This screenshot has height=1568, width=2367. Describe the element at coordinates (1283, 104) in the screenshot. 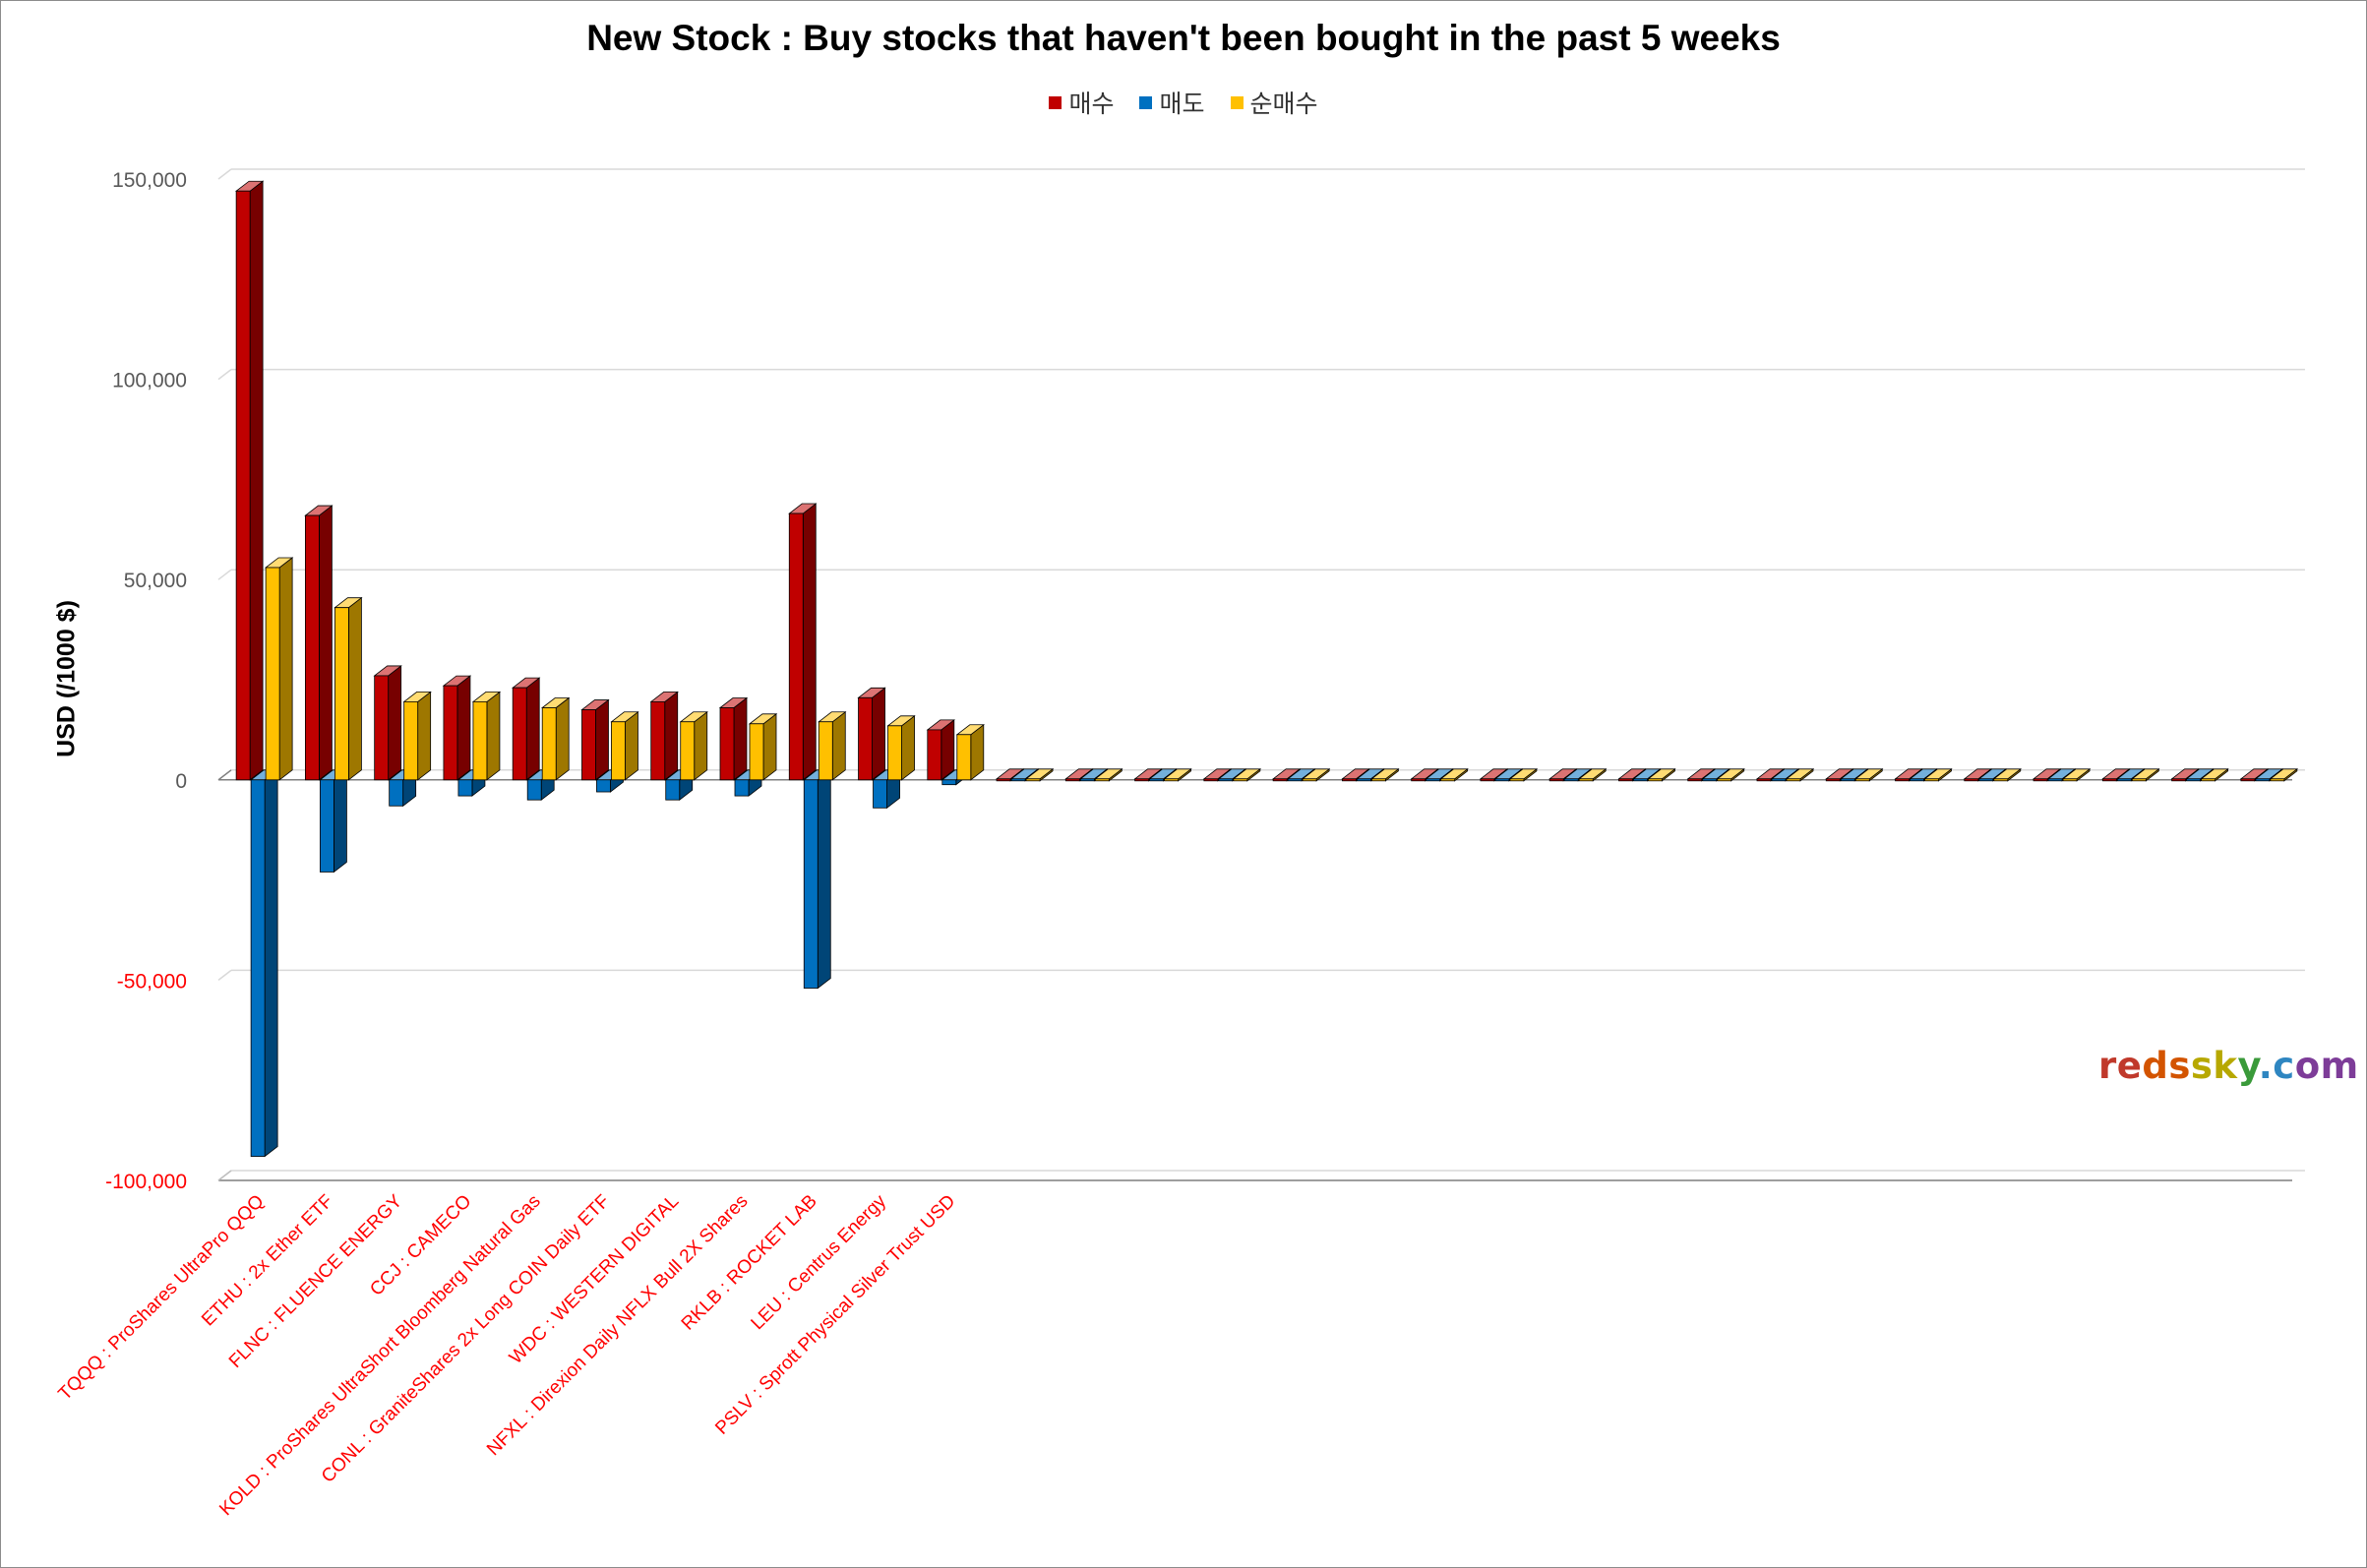

I see `legend-label-net: 순매수` at that location.